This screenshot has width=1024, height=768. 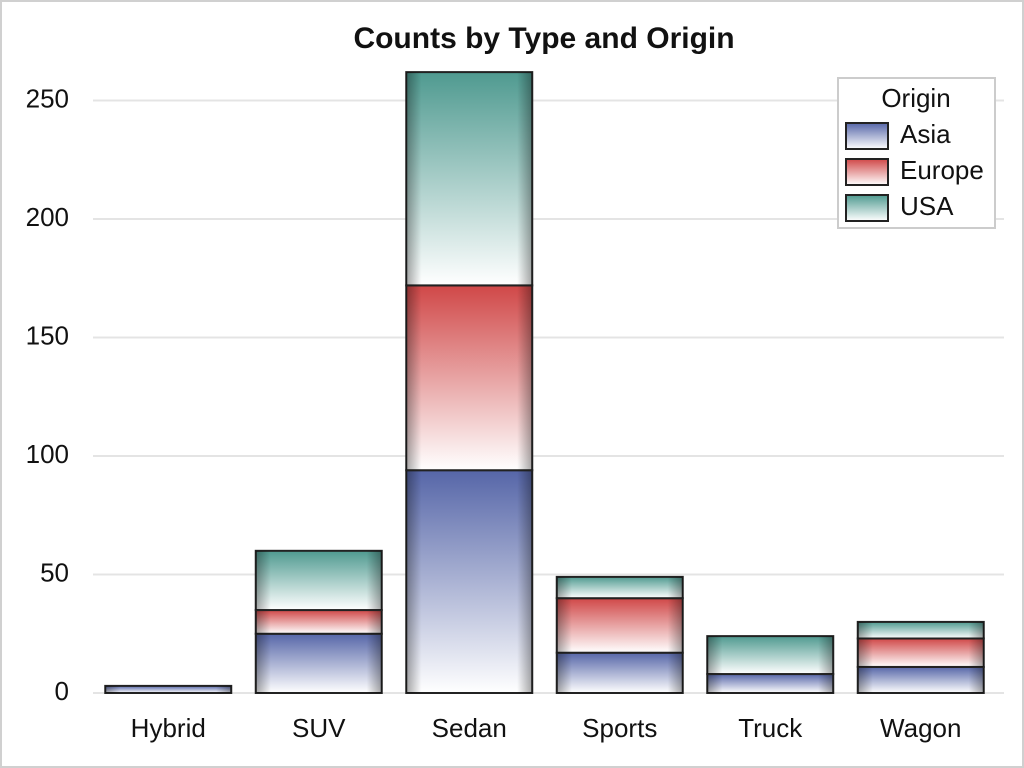 What do you see at coordinates (47, 454) in the screenshot?
I see `y-tick-label: 100` at bounding box center [47, 454].